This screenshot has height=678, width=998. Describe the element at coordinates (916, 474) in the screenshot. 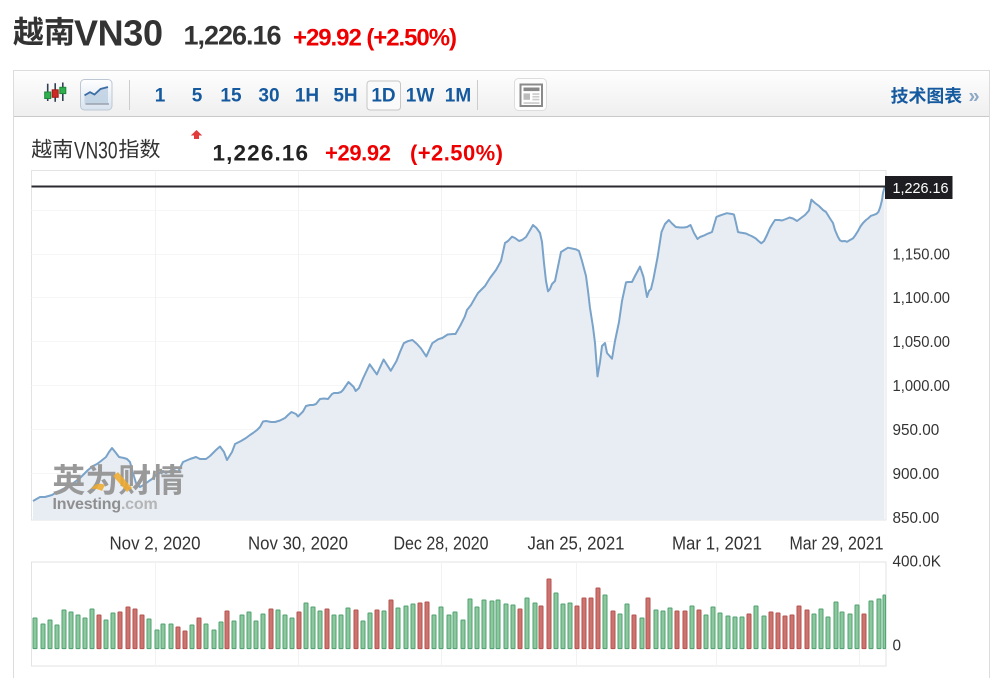

I see `svg-text: 900.00` at that location.